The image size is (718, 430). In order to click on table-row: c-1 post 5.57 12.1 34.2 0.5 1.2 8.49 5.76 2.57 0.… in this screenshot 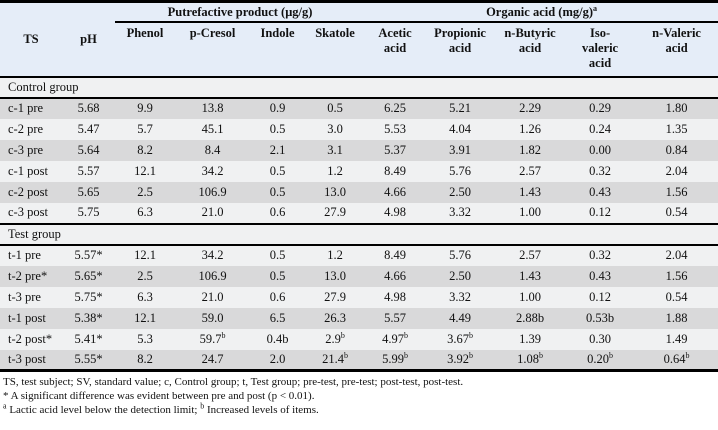, I will do `click(359, 171)`.